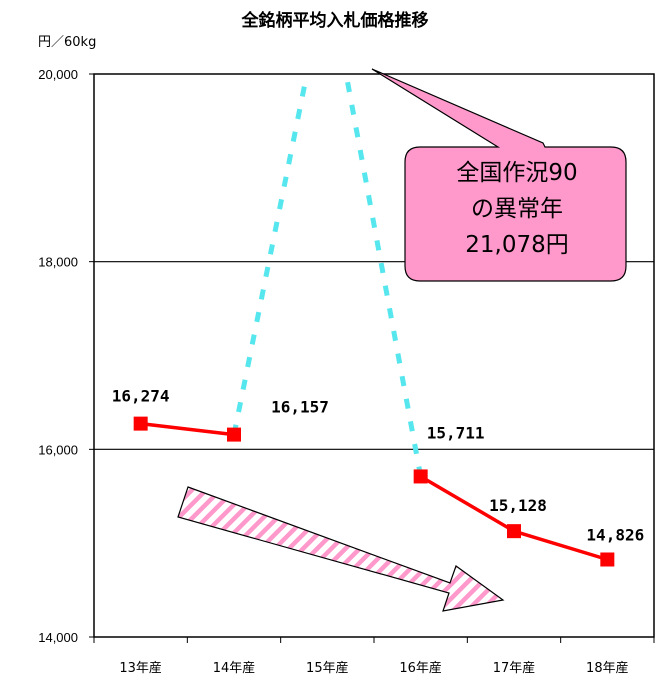 The image size is (661, 679). I want to click on data-label: 16,157, so click(300, 407).